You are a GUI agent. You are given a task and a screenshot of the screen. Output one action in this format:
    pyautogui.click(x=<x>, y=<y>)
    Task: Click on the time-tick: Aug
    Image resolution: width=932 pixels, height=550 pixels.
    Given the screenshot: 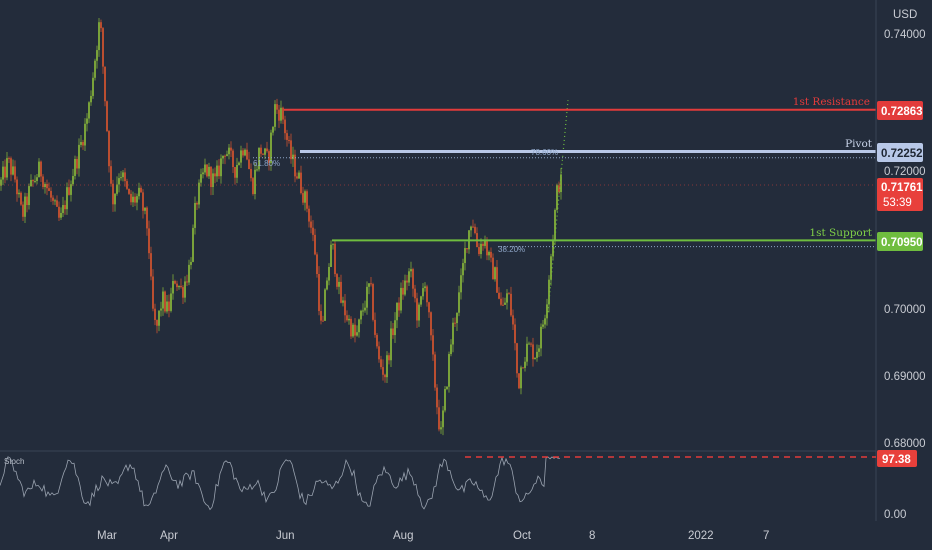 What is the action you would take?
    pyautogui.click(x=403, y=536)
    